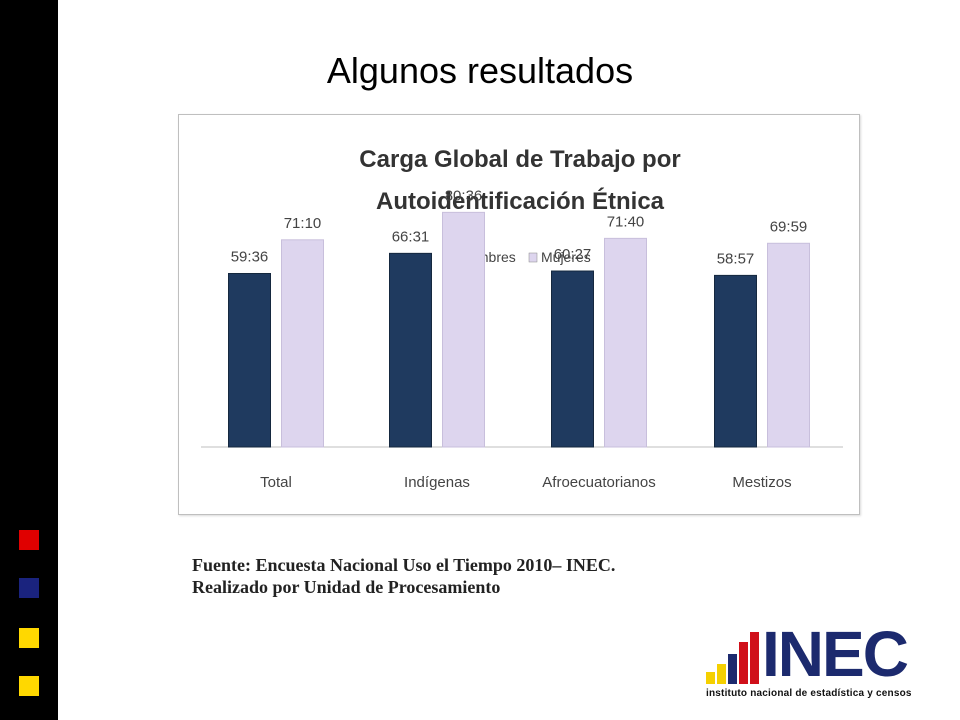 The width and height of the screenshot is (960, 720). What do you see at coordinates (437, 482) in the screenshot?
I see `category-label-1: Indígenas` at bounding box center [437, 482].